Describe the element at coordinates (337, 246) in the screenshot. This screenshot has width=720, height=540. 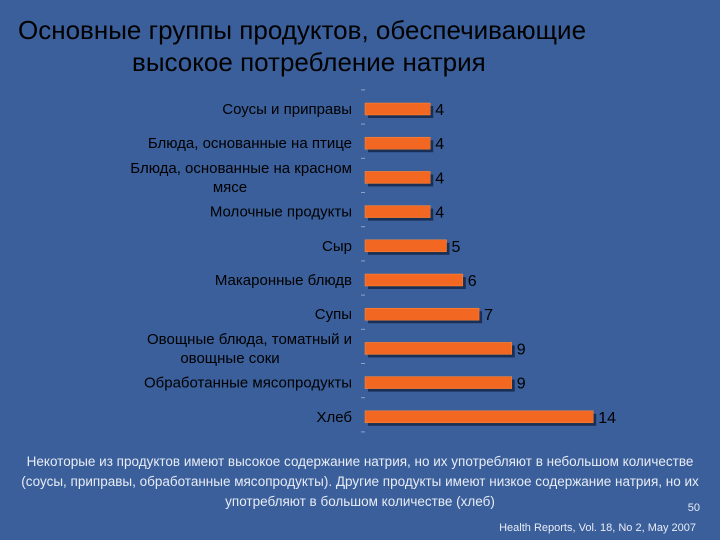
I see `category-label: Сыр` at that location.